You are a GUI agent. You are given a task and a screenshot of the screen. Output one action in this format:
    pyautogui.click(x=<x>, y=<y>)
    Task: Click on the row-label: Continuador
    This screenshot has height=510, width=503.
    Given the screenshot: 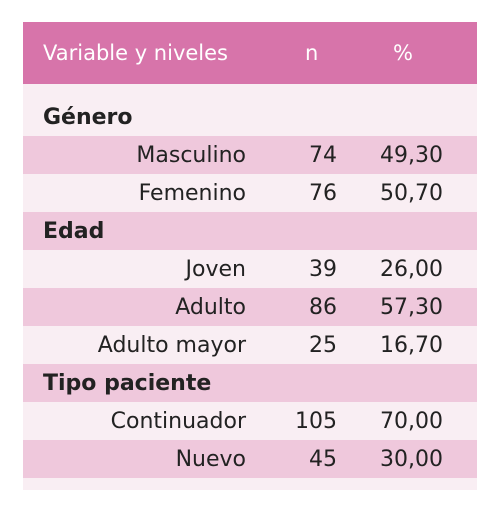 What is the action you would take?
    pyautogui.click(x=178, y=421)
    